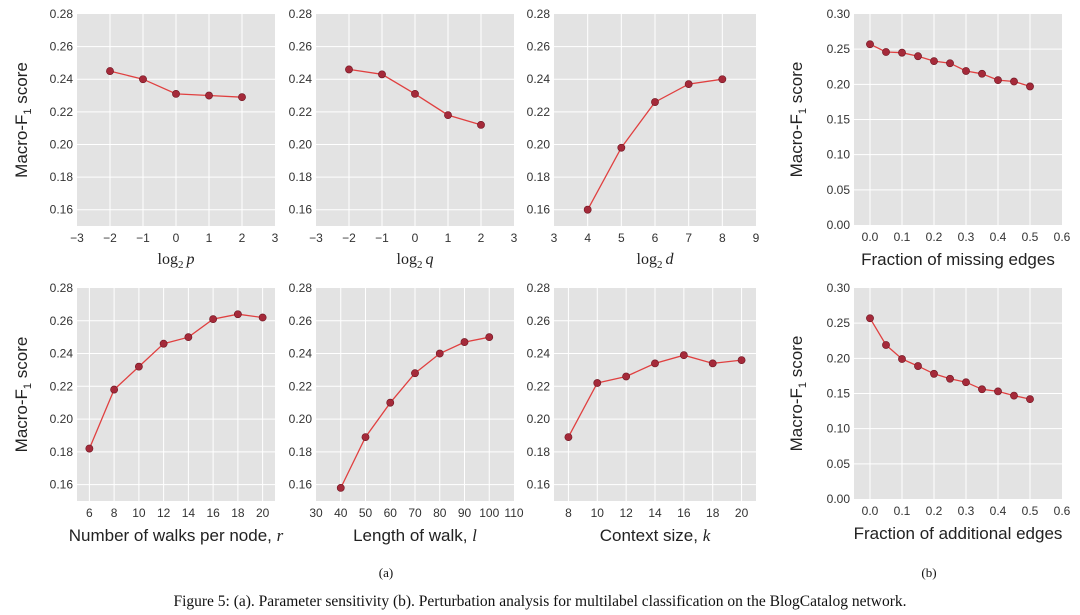 This screenshot has height=615, width=1080. What do you see at coordinates (870, 511) in the screenshot?
I see `x-tick-label: 0.0` at bounding box center [870, 511].